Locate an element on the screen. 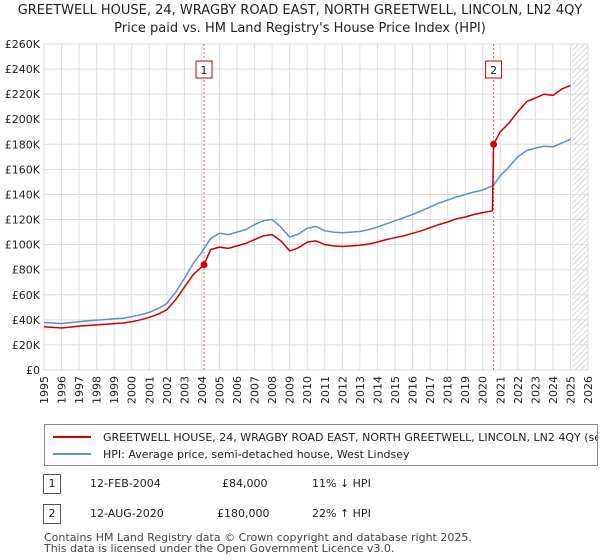 This screenshot has width=600, height=560. table-row: 2 12-AUG-2020 £180,000 22% ↑ HPI is located at coordinates (300, 514).